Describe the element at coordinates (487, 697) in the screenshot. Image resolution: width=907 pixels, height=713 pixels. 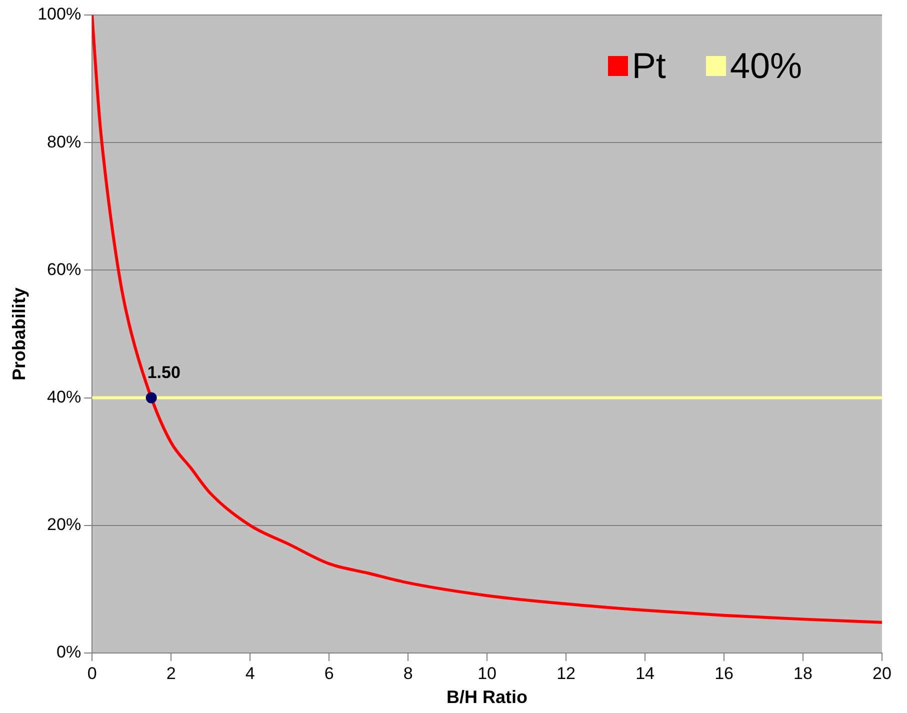
I see `x-axis-title: B/H Ratio` at that location.